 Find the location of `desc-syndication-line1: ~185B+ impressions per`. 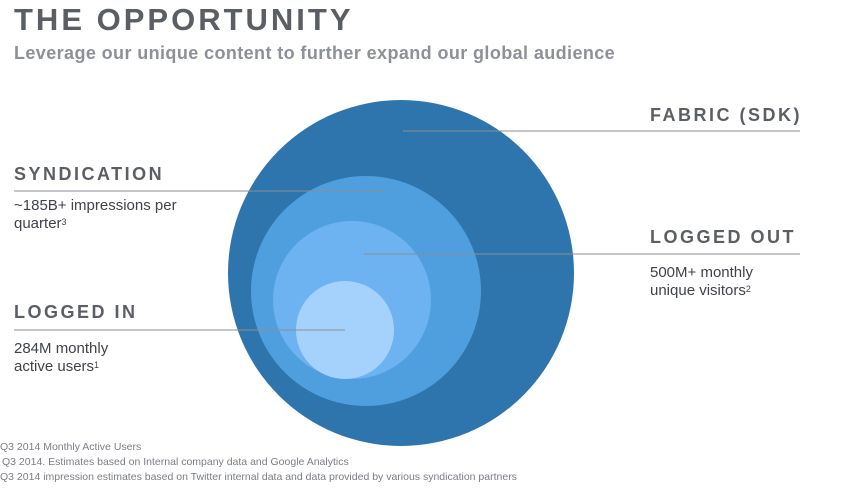

desc-syndication-line1: ~185B+ impressions per is located at coordinates (95, 205).